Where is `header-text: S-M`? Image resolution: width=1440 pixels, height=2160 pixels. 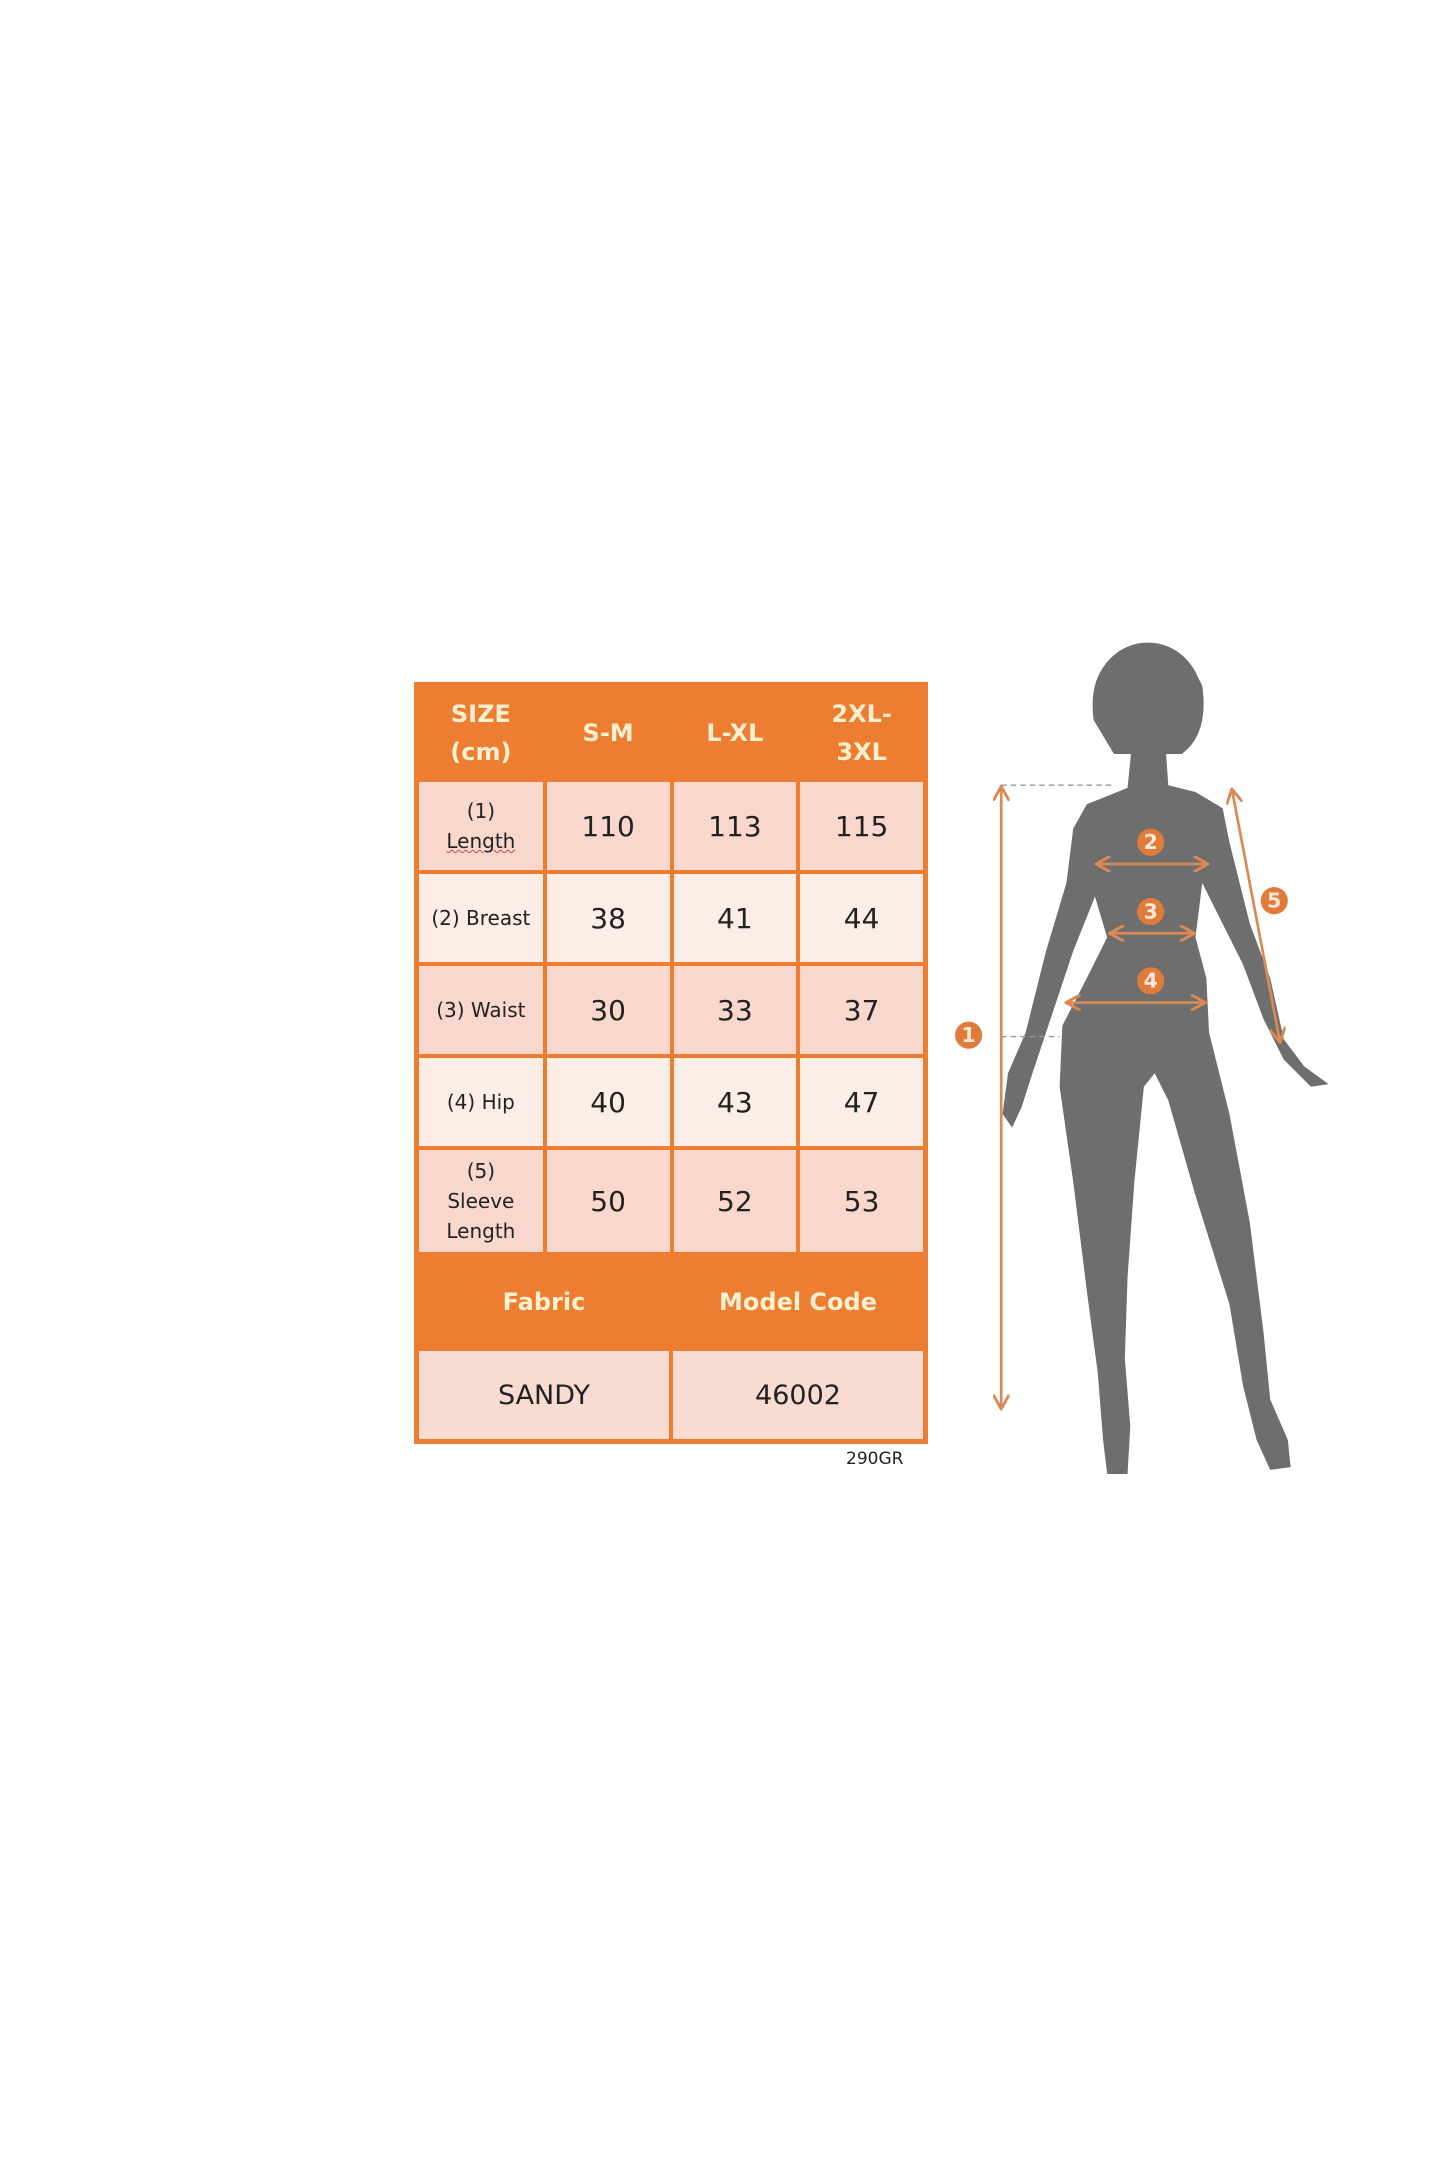
header-text: S-M is located at coordinates (608, 732).